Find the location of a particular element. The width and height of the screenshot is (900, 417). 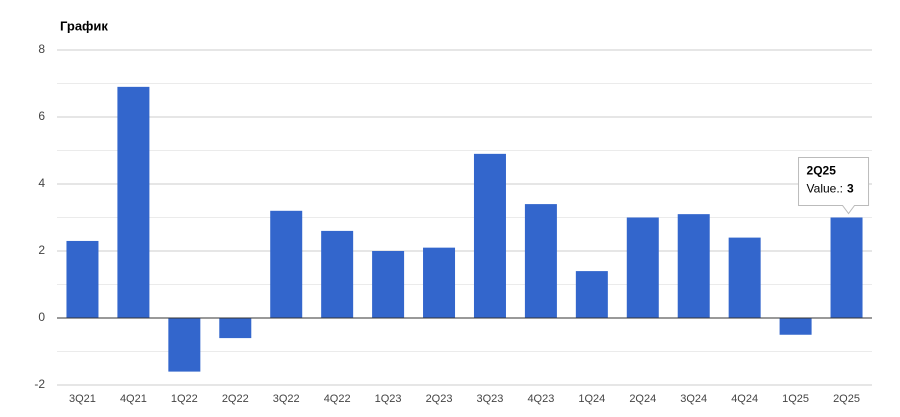

tooltip: 2Q25 Value.: 3 is located at coordinates (834, 186).